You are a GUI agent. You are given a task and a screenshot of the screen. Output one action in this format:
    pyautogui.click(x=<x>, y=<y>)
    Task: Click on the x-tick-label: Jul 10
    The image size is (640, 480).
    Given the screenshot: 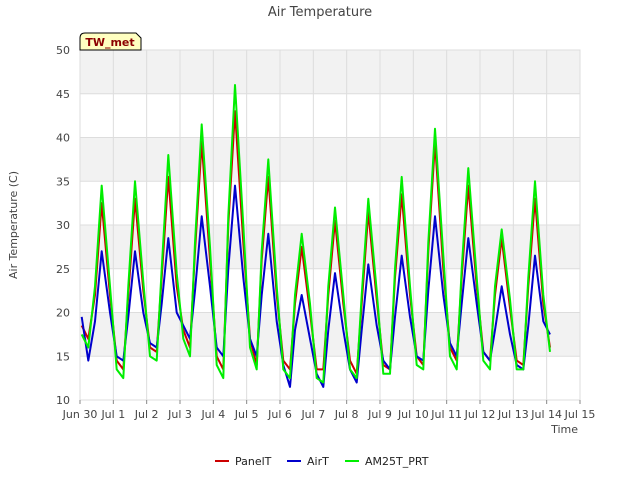 What is the action you would take?
    pyautogui.click(x=413, y=414)
    